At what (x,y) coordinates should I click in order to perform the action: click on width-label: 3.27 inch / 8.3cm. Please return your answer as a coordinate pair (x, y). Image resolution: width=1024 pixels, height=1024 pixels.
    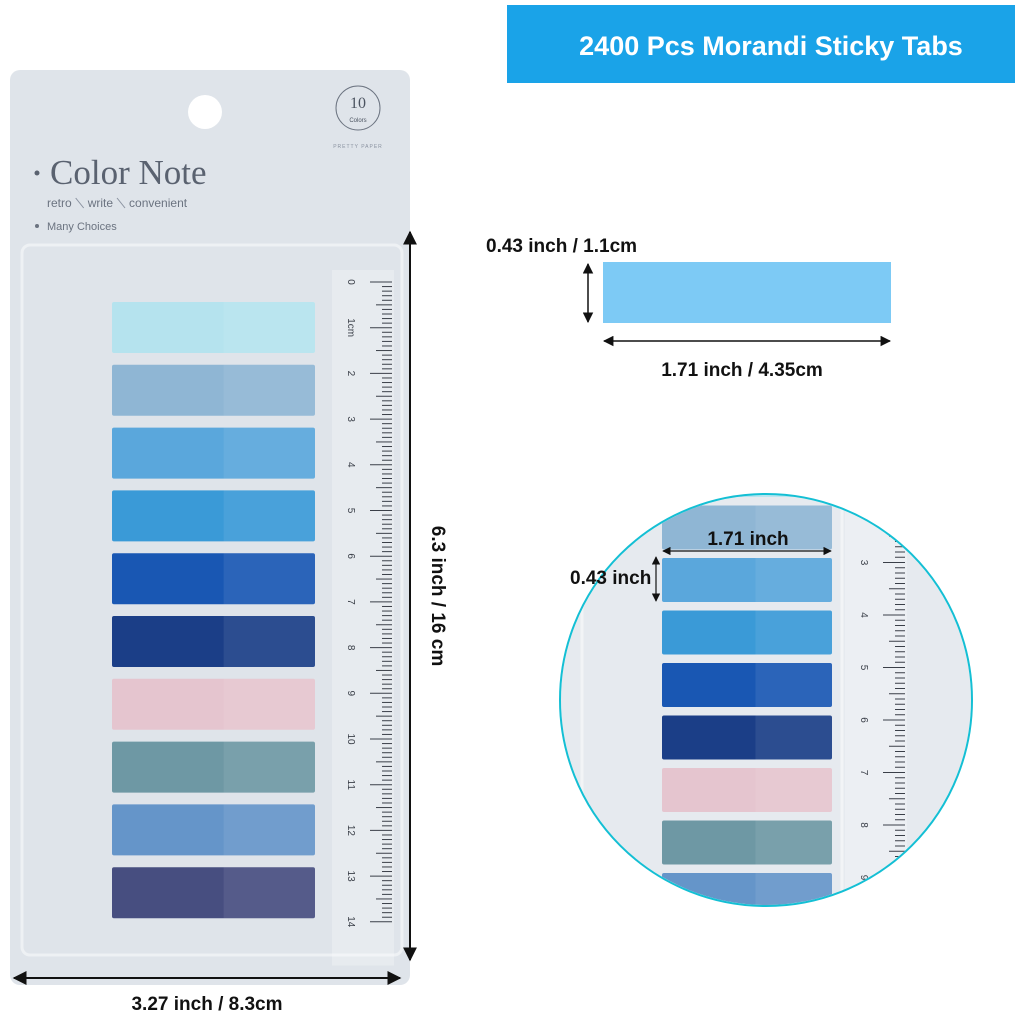
    Looking at the image, I should click on (206, 1004).